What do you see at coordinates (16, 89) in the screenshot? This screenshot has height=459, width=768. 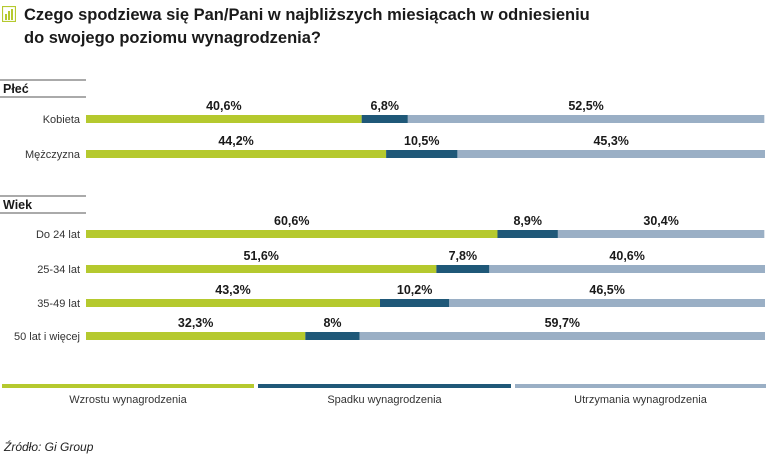 I see `group-label-plec: Płeć` at bounding box center [16, 89].